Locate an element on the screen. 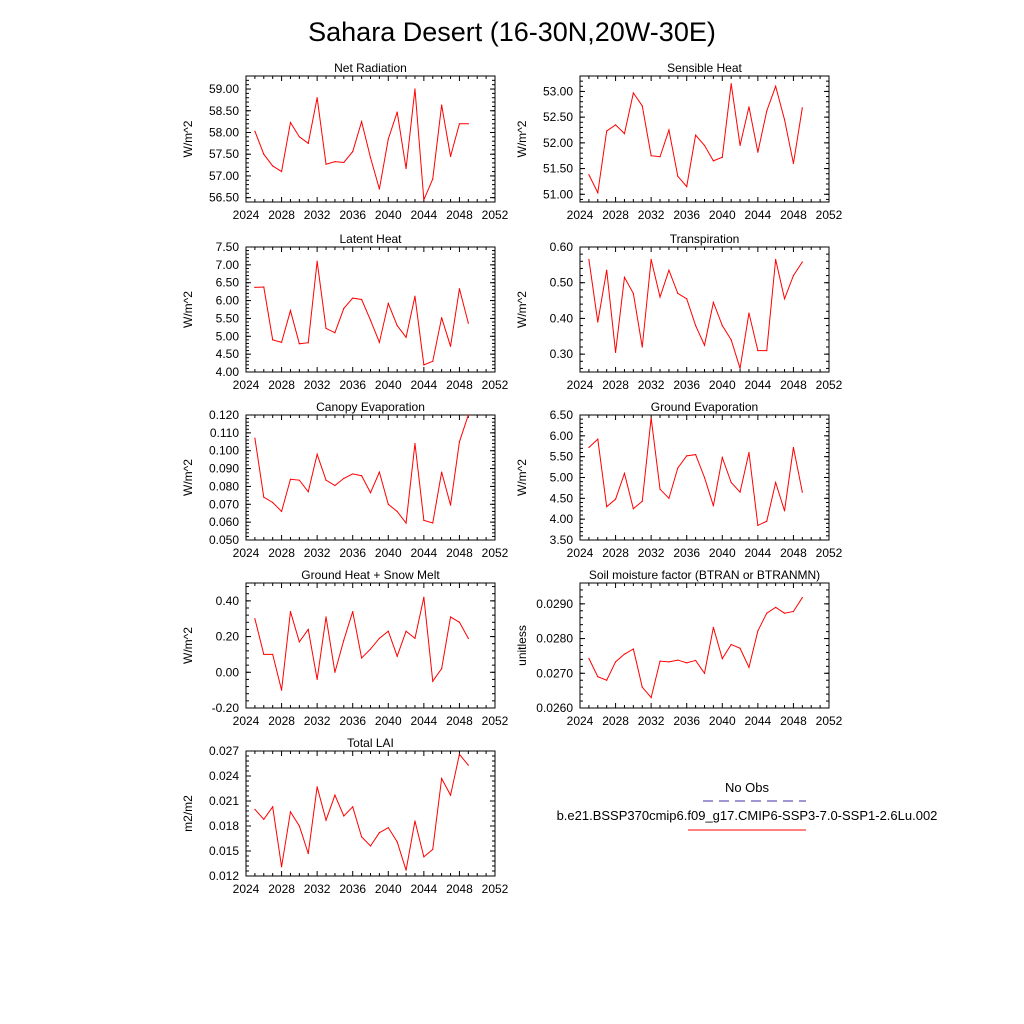 Image resolution: width=1024 pixels, height=1024 pixels. y-tick-label: 0.0270 is located at coordinates (554, 673).